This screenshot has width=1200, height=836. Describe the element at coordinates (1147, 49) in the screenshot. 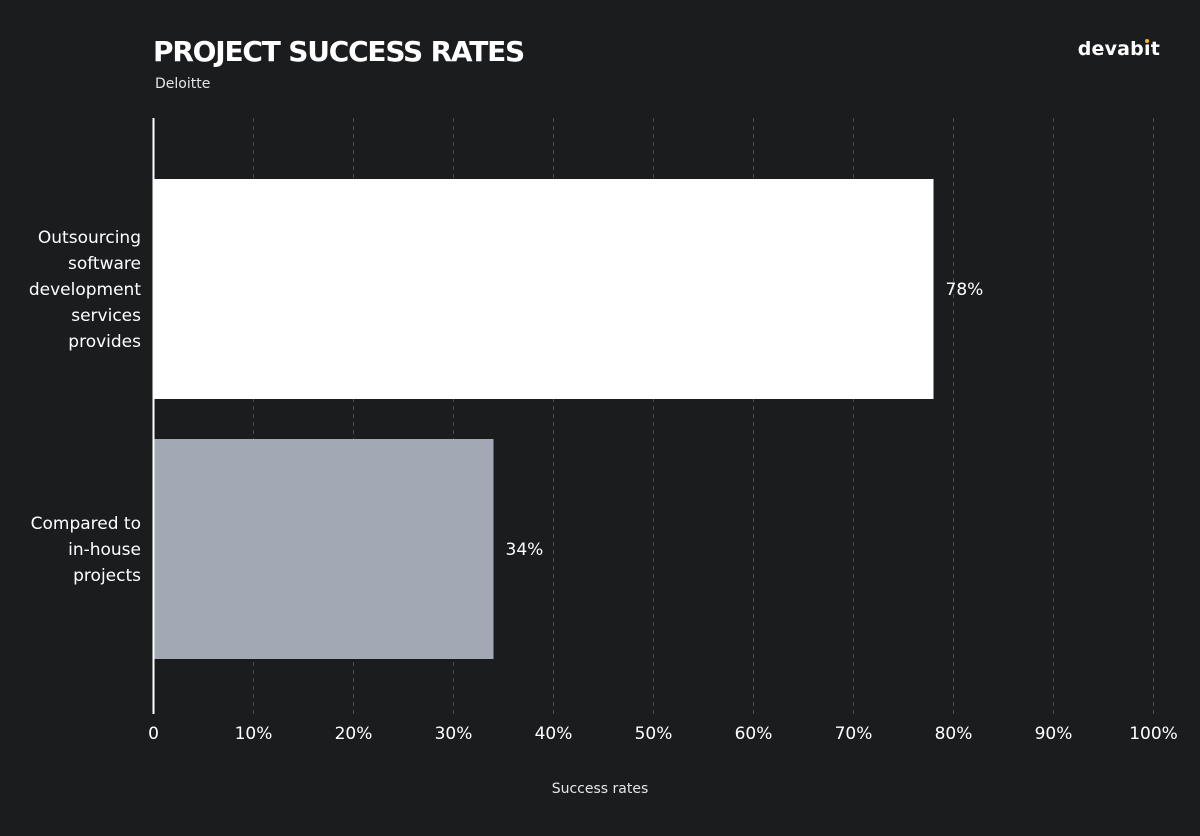

I see `brand-accent-letter: ı` at that location.